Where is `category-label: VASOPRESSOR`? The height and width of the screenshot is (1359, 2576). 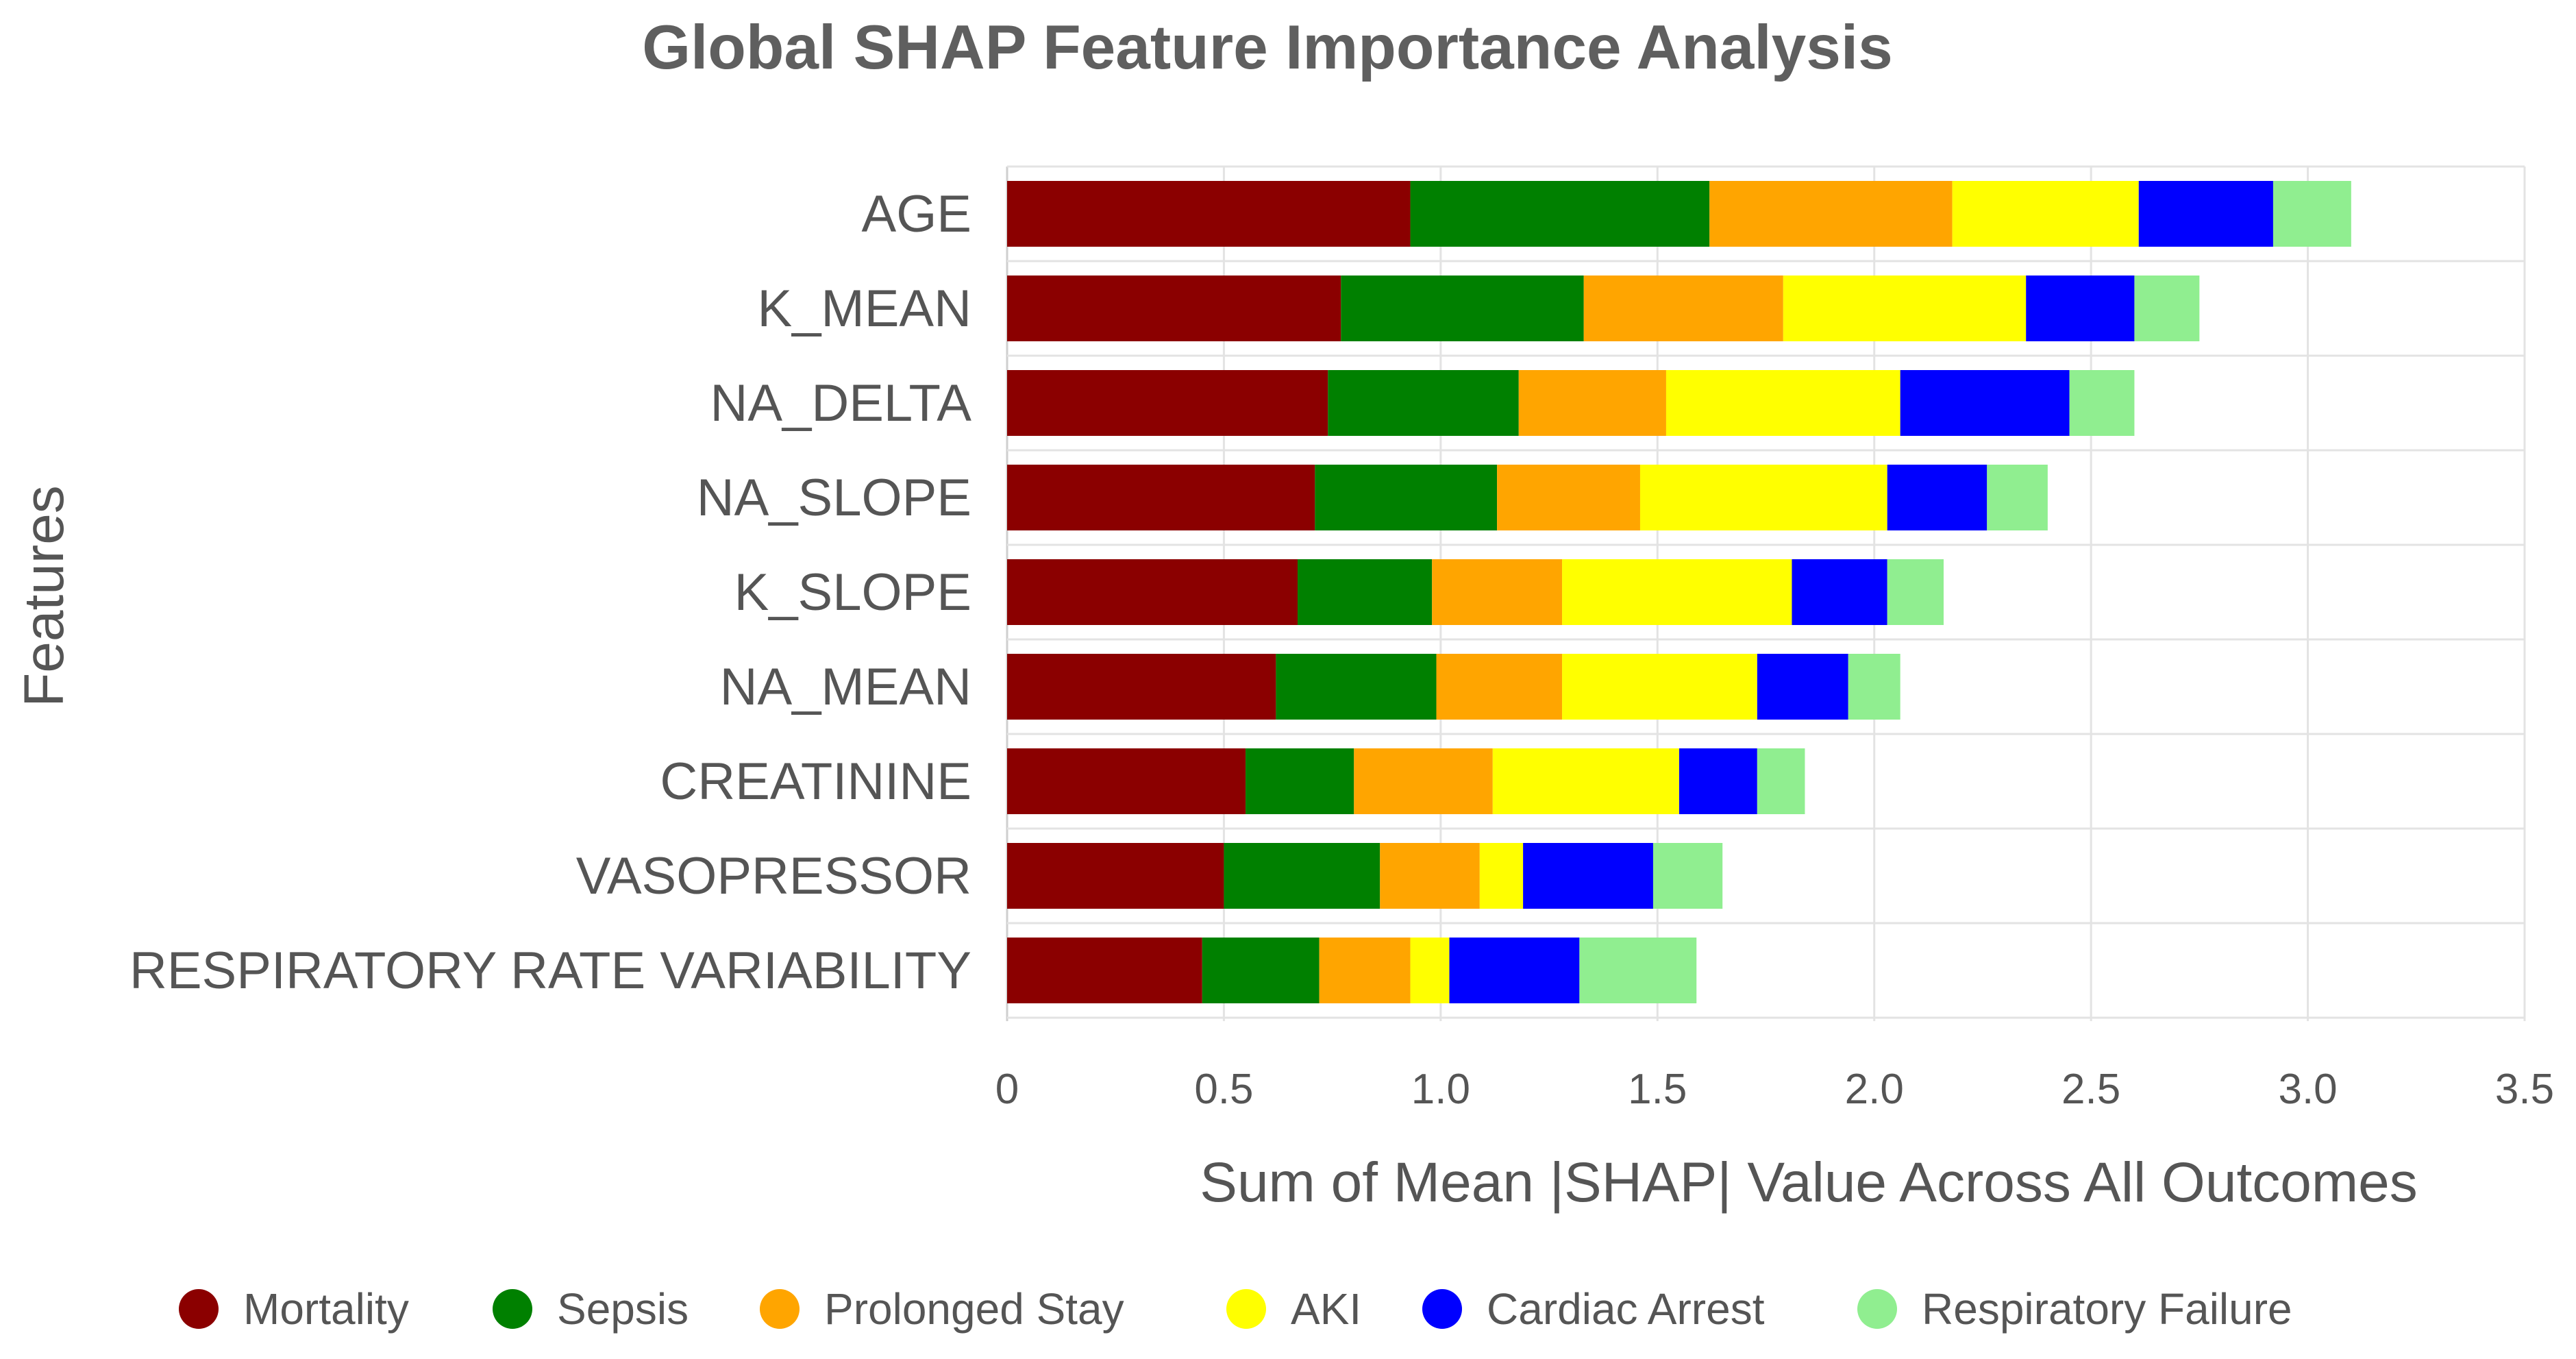 category-label: VASOPRESSOR is located at coordinates (773, 876).